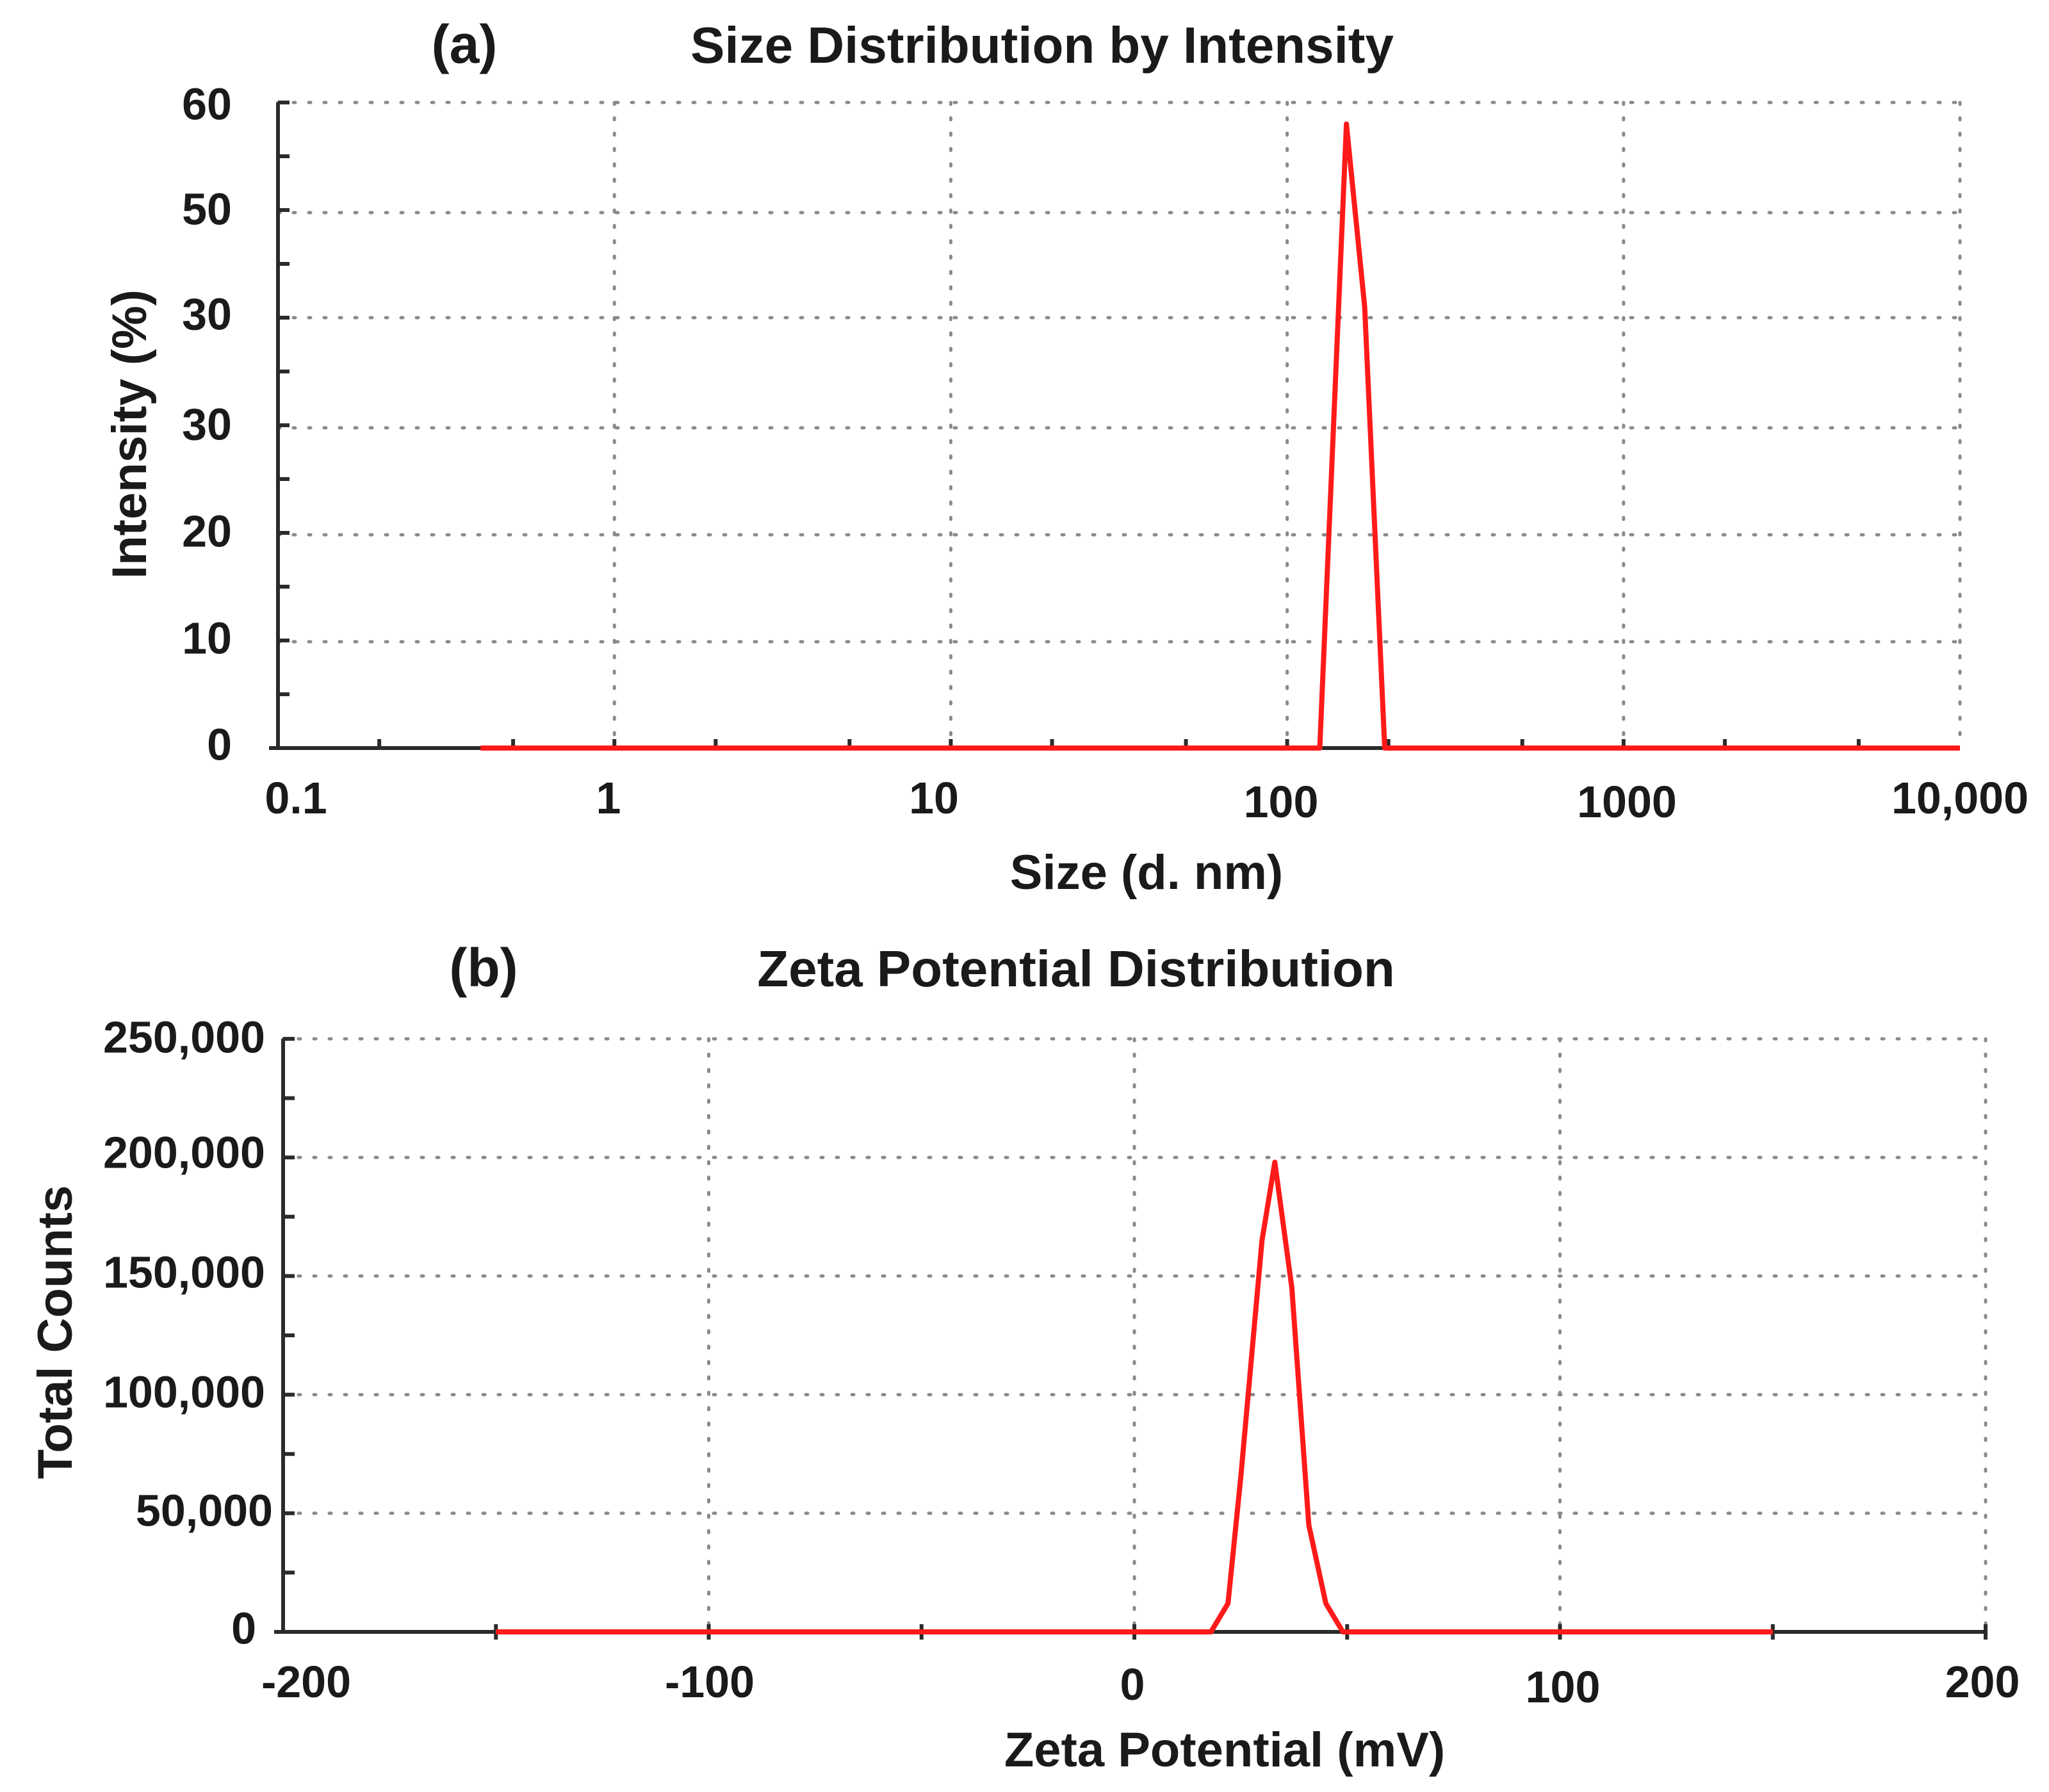 The image size is (2049, 1792). I want to click on panel-a-x-tick-label: 1000, so click(1627, 802).